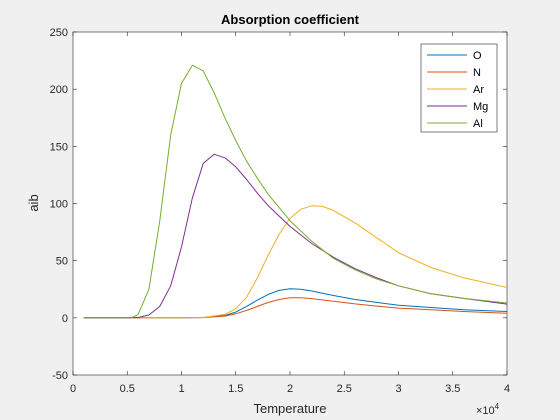  What do you see at coordinates (452, 389) in the screenshot?
I see `x-tick-label: 3.5` at bounding box center [452, 389].